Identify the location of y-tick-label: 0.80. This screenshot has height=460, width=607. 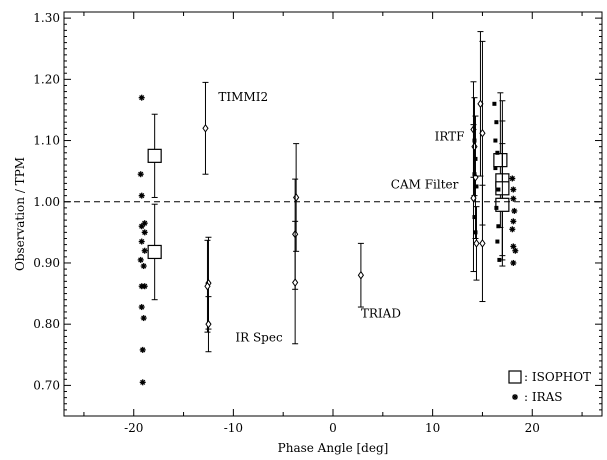
(46, 324).